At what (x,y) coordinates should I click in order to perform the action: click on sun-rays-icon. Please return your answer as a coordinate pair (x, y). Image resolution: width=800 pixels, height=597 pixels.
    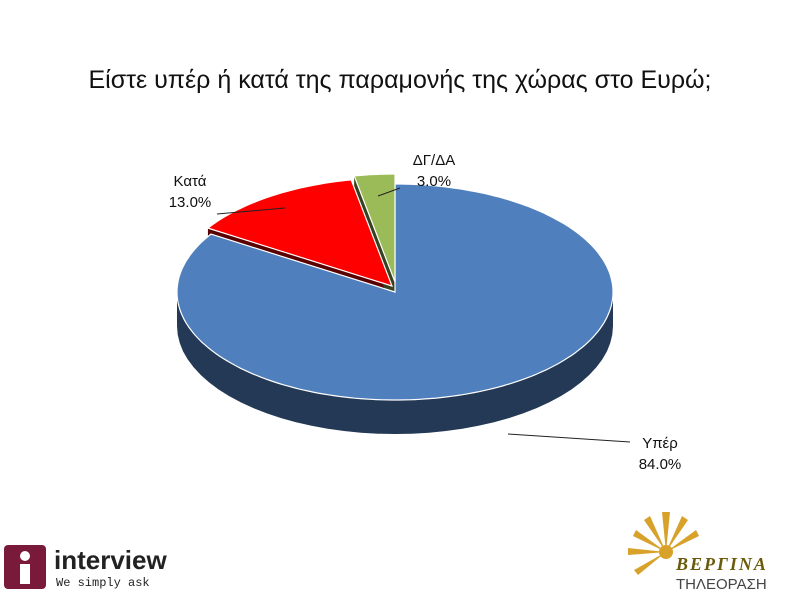
    Looking at the image, I should click on (663, 543).